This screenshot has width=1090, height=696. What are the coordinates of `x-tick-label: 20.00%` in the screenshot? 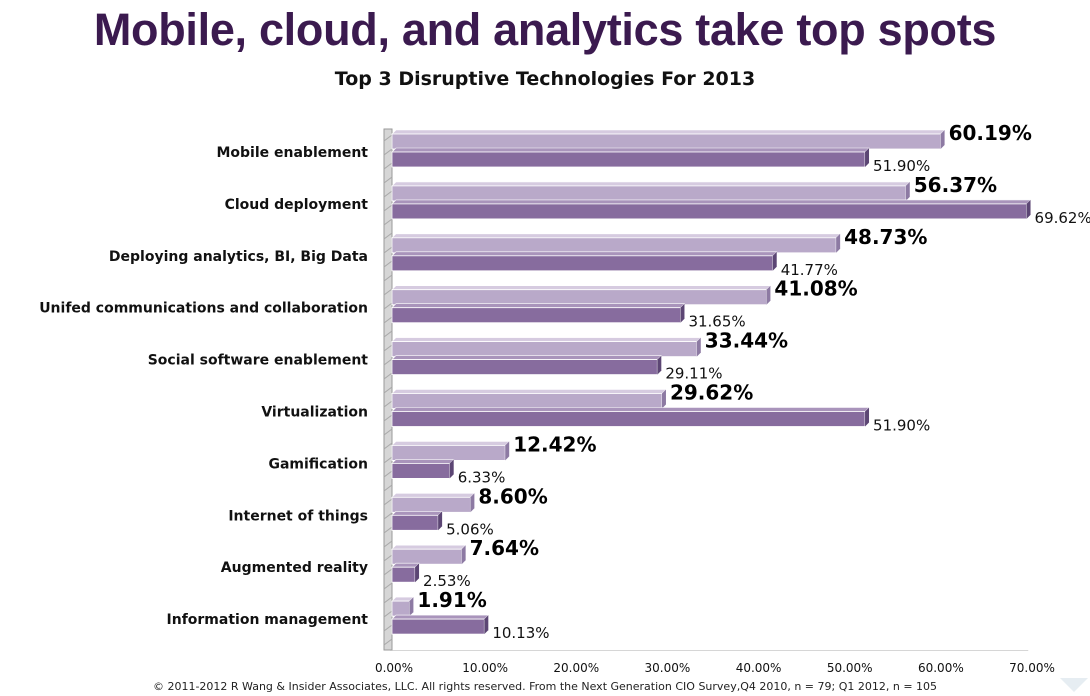 It's located at (576, 668).